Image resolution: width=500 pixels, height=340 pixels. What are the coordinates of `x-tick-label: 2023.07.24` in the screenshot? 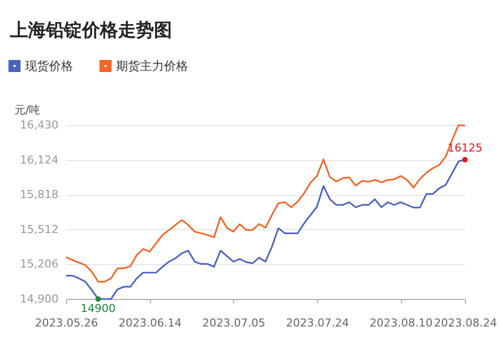 It's located at (317, 323).